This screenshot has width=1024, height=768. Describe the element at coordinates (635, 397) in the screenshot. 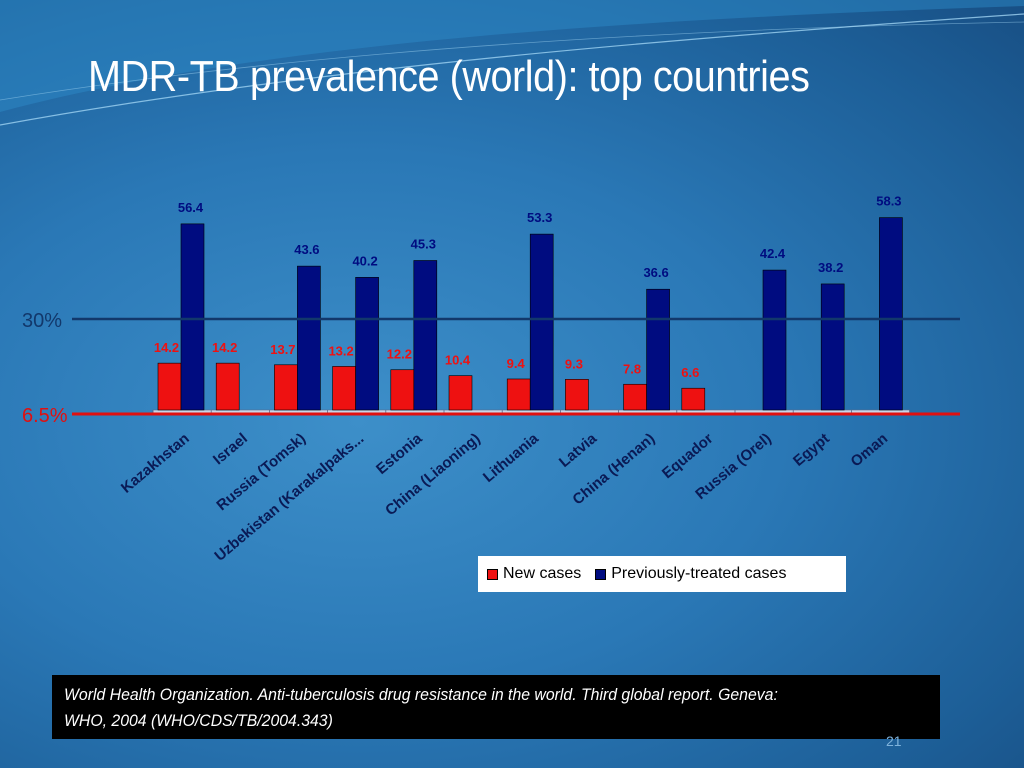

I see `bar-new-cases-china-henan` at that location.